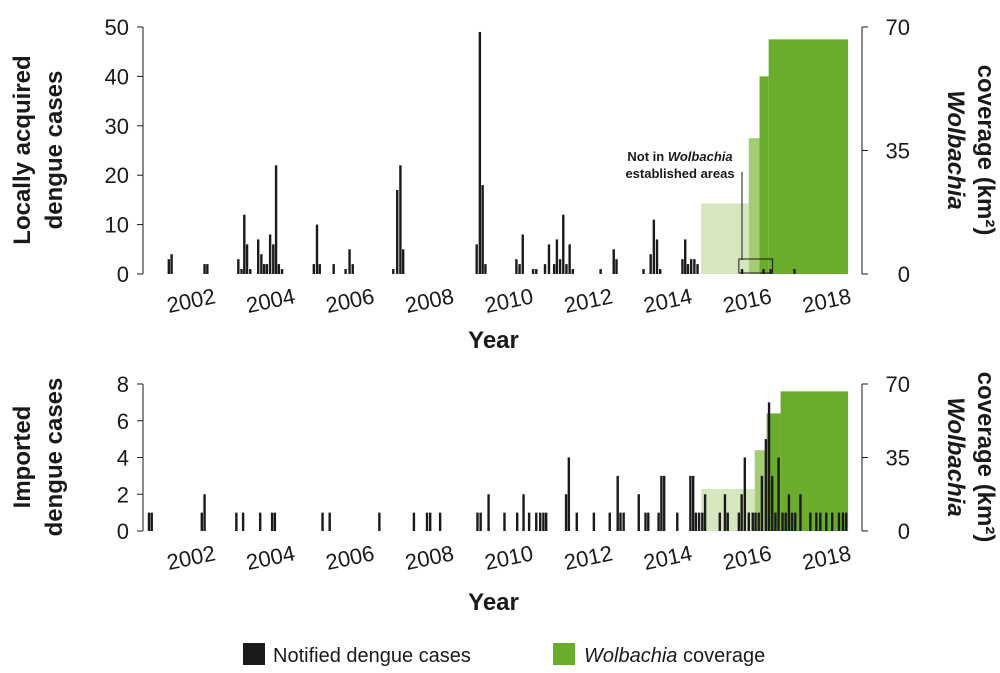 The image size is (1000, 673). What do you see at coordinates (117, 76) in the screenshot?
I see `left-tick-label: 40` at bounding box center [117, 76].